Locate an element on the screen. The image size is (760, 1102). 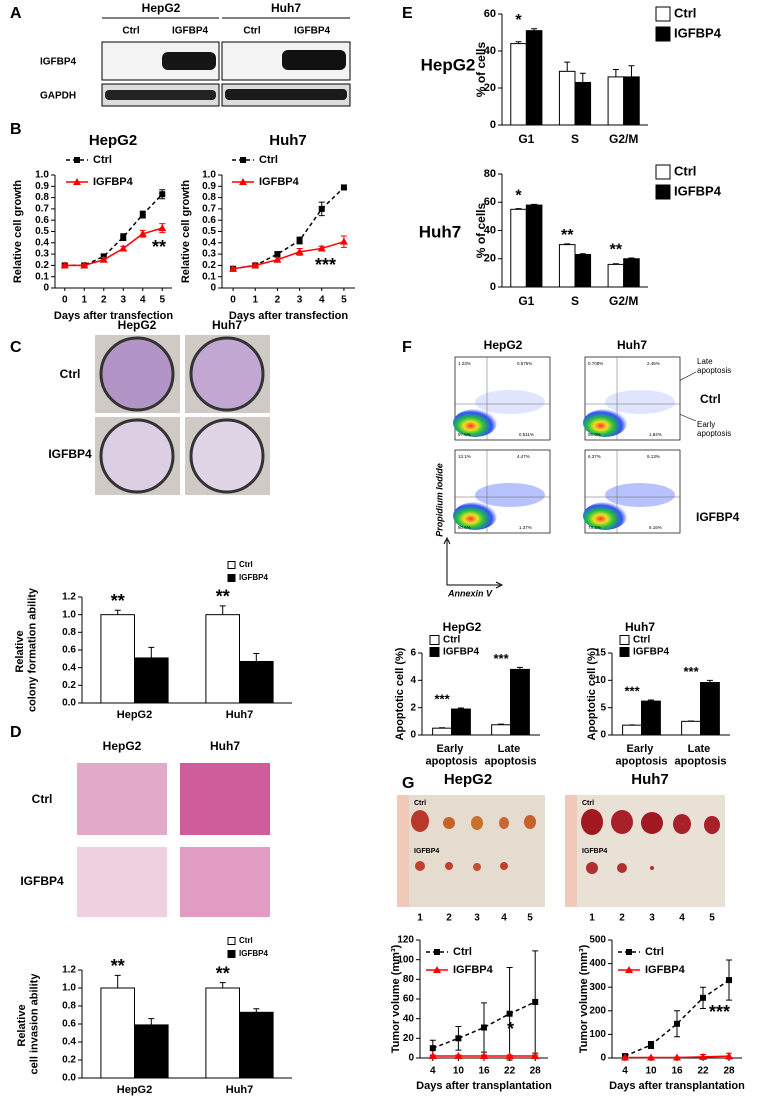
tumor-number: 5 is located at coordinates (530, 918).